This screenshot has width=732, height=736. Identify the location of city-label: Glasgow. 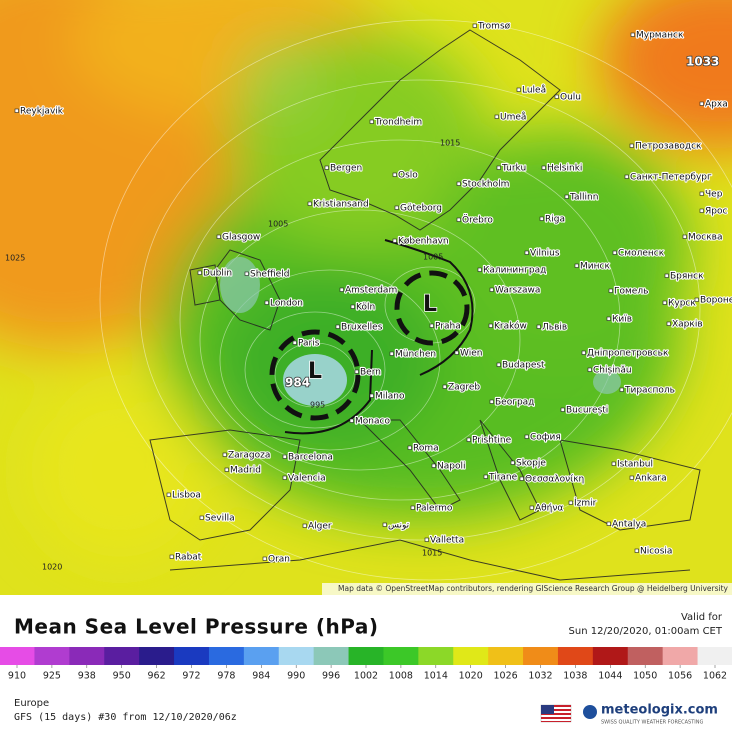
(241, 238).